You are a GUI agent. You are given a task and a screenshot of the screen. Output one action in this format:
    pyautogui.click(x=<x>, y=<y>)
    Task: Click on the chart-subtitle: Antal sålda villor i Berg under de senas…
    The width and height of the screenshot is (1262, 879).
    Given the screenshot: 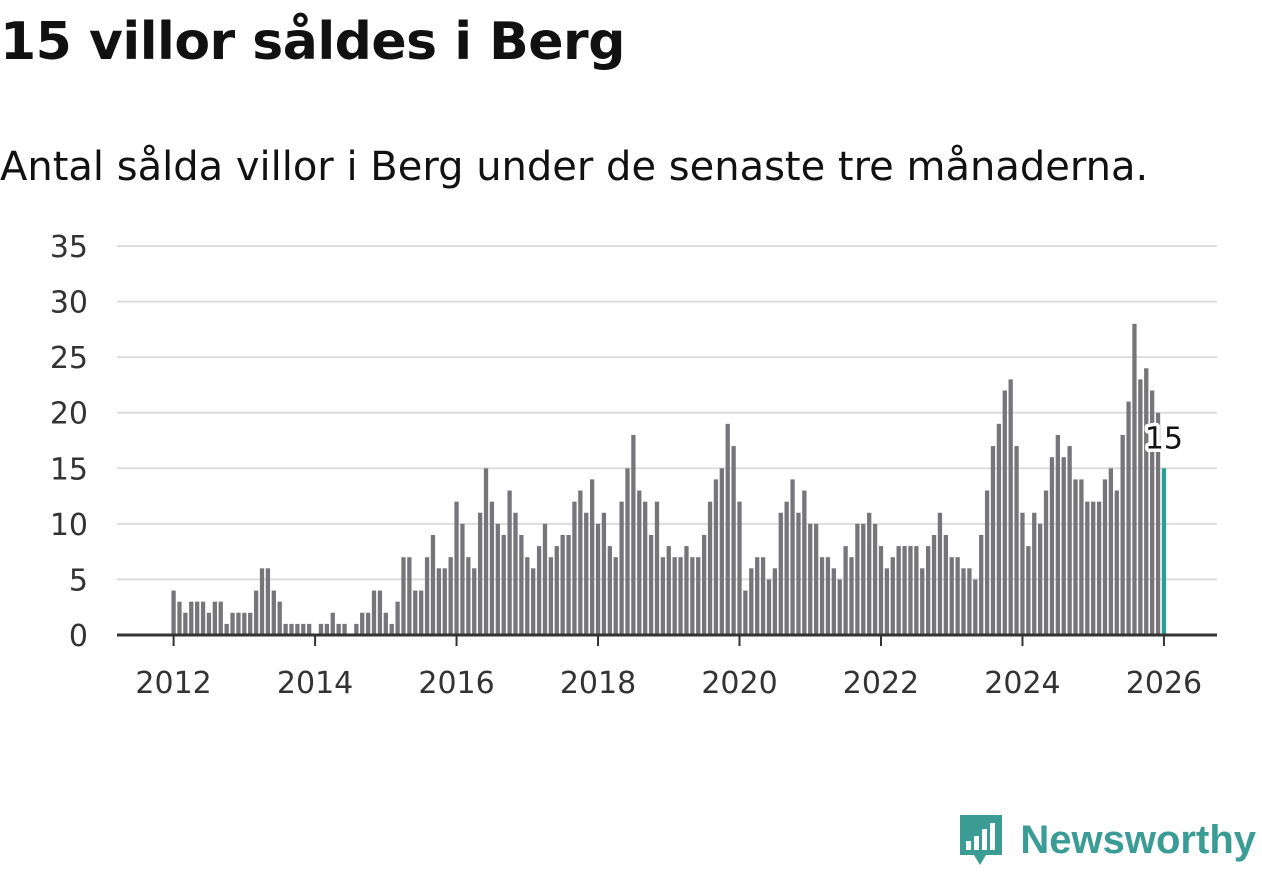 What is the action you would take?
    pyautogui.click(x=574, y=167)
    